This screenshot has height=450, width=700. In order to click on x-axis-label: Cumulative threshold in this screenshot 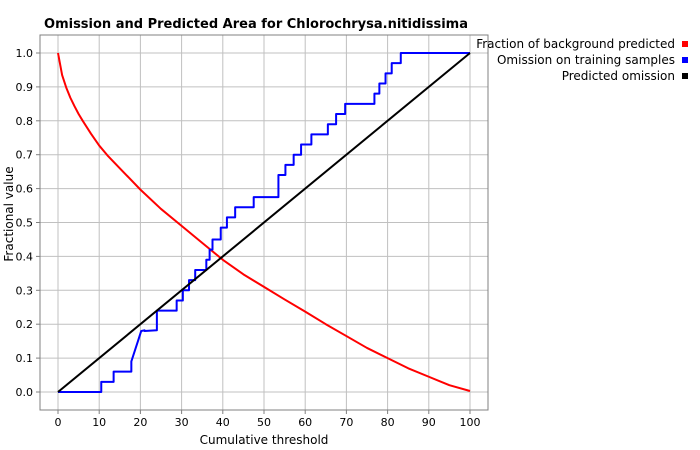, I will do `click(264, 440)`.